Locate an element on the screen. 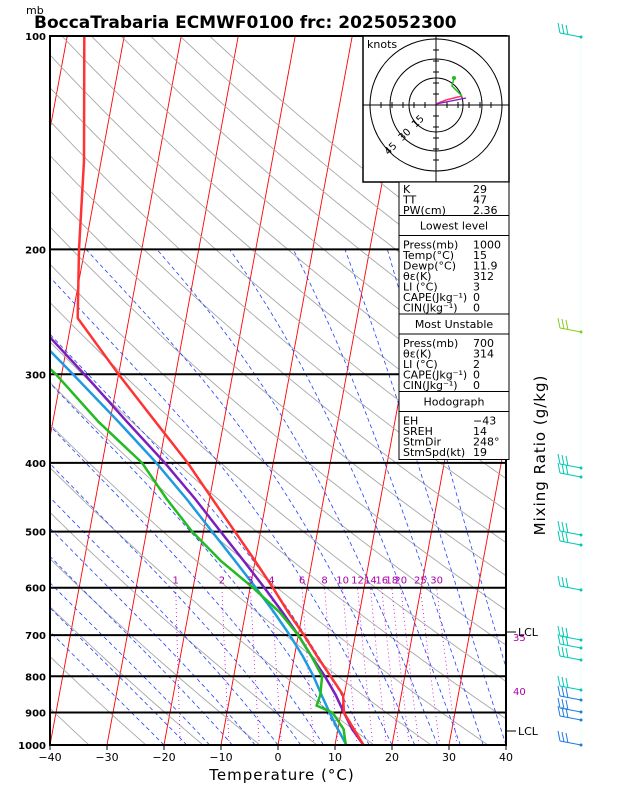  index-label: StmDir is located at coordinates (422, 442).